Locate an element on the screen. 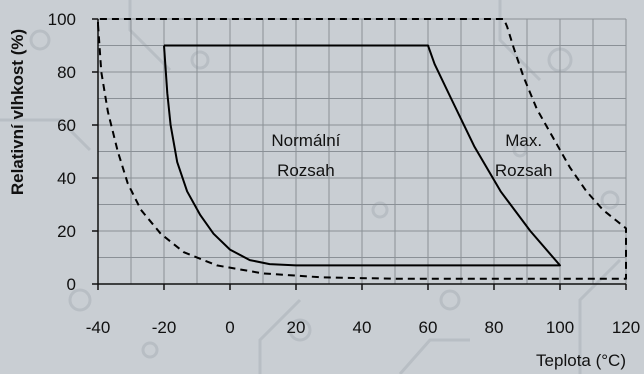 This screenshot has width=644, height=374. x-tick-label: 100 is located at coordinates (560, 327).